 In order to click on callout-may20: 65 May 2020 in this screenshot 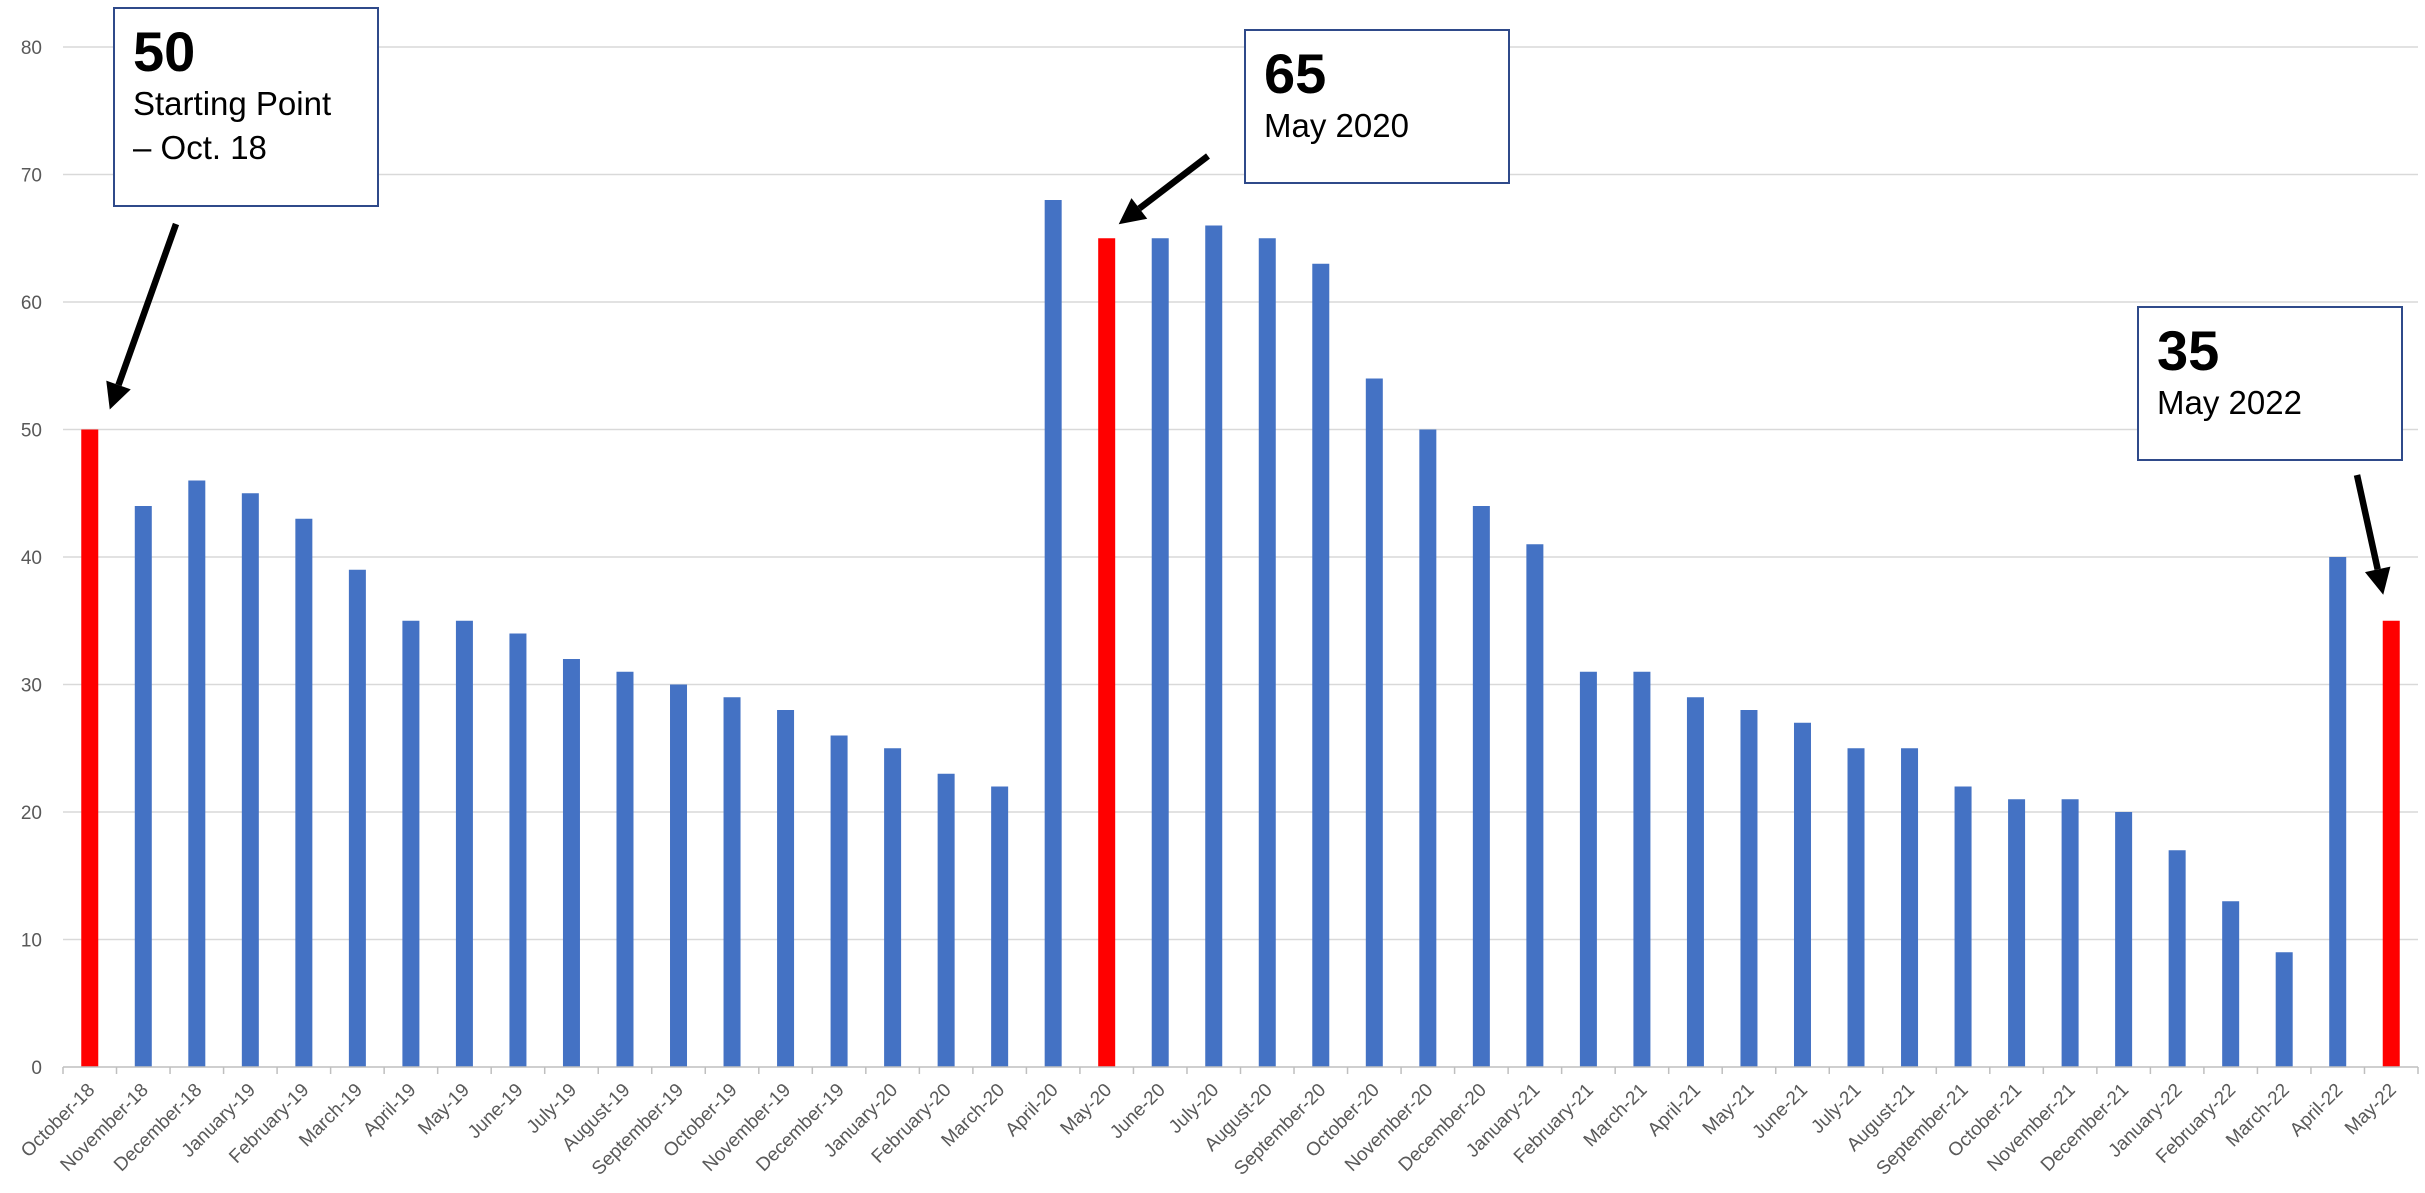, I will do `click(1377, 106)`.